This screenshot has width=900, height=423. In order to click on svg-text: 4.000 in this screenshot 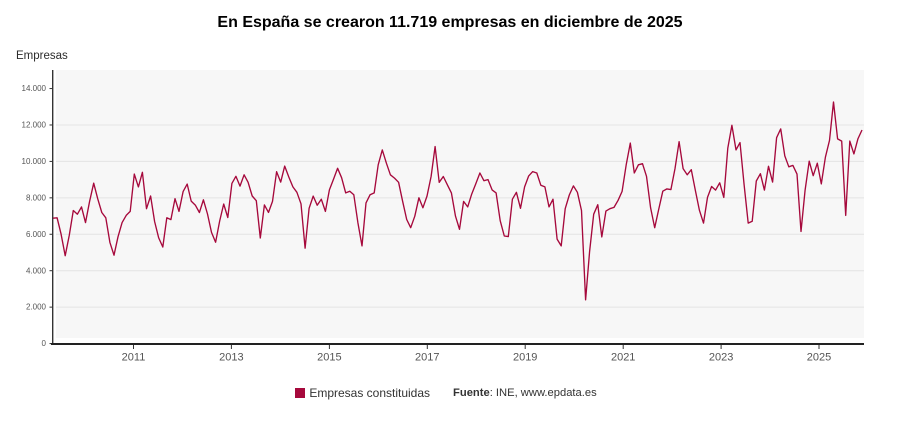, I will do `click(36, 270)`.